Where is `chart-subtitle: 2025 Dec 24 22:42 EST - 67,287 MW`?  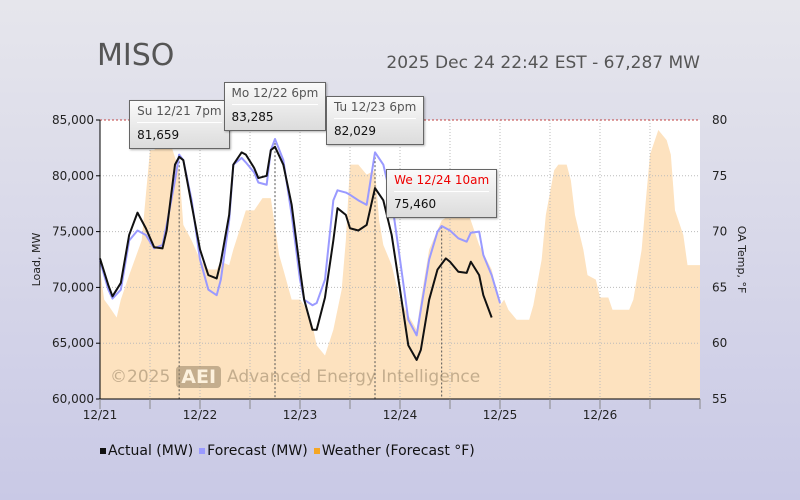 chart-subtitle: 2025 Dec 24 22:42 EST - 67,287 MW is located at coordinates (543, 63).